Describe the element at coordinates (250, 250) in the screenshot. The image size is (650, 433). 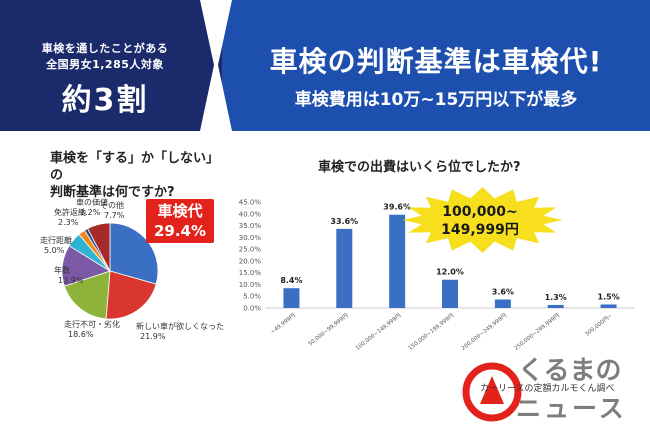
I see `y-tick-label: 25.0%` at that location.